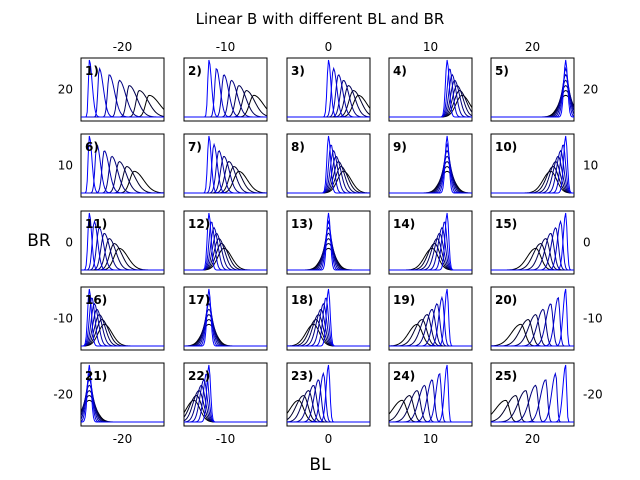  I want to click on panel-11: 11), so click(122, 242).